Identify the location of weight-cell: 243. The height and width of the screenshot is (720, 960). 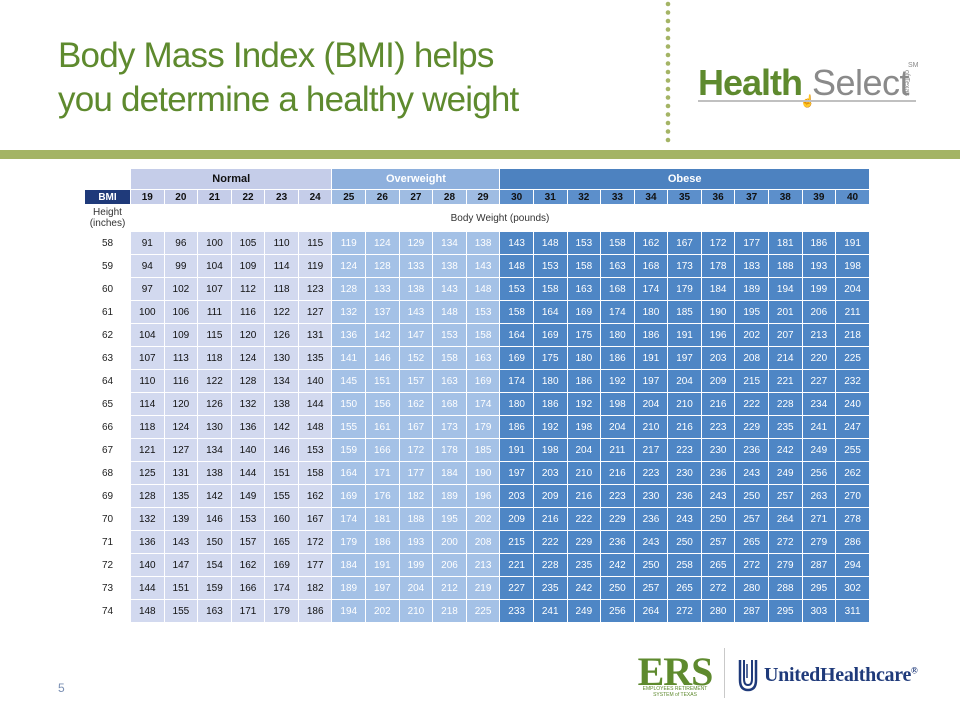
(751, 473).